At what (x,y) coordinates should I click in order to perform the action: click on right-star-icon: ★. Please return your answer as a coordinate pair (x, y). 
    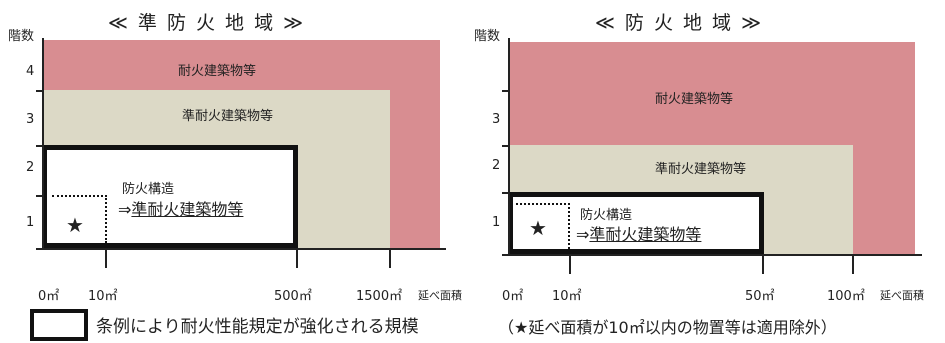
    Looking at the image, I should click on (538, 228).